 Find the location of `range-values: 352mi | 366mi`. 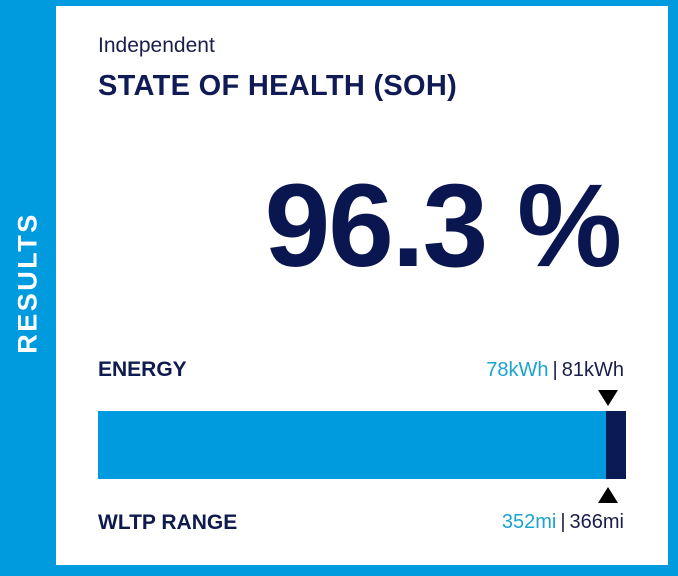

range-values: 352mi | 366mi is located at coordinates (563, 522).